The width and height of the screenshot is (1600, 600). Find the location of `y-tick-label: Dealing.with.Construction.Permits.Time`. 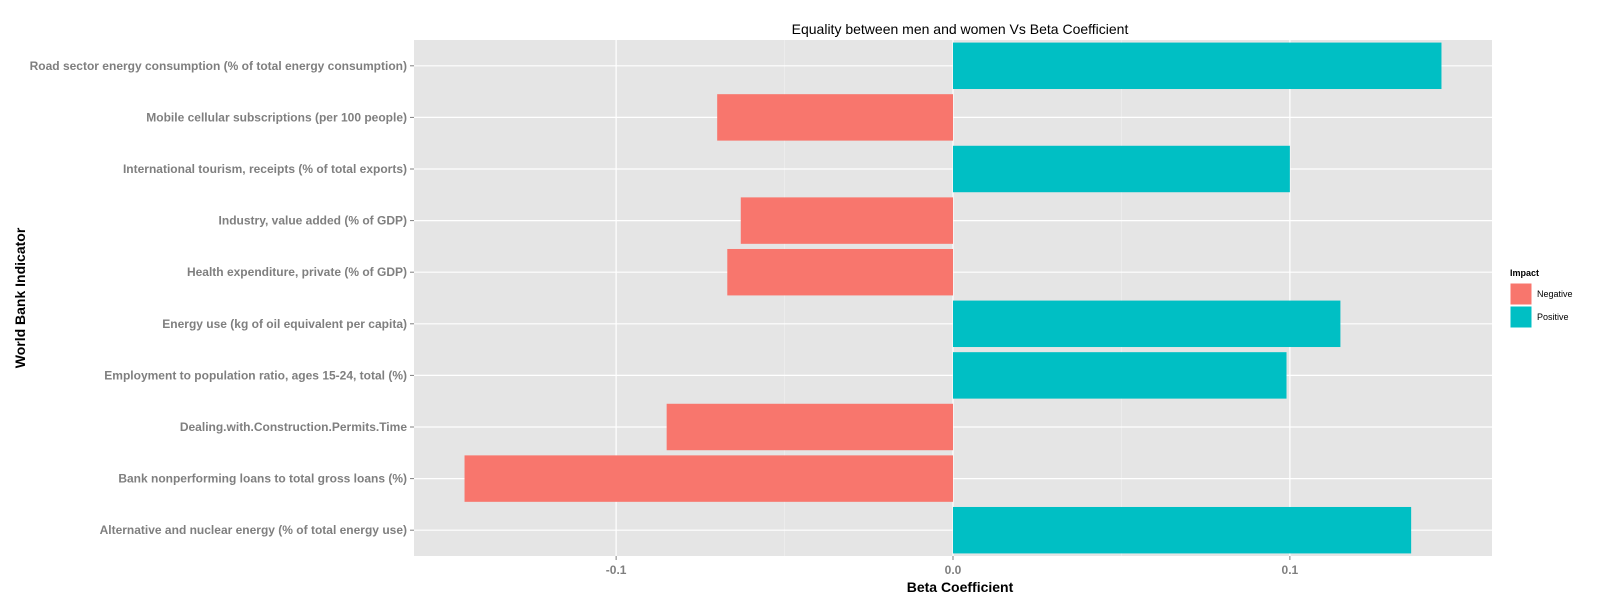

y-tick-label: Dealing.with.Construction.Permits.Time is located at coordinates (293, 427).